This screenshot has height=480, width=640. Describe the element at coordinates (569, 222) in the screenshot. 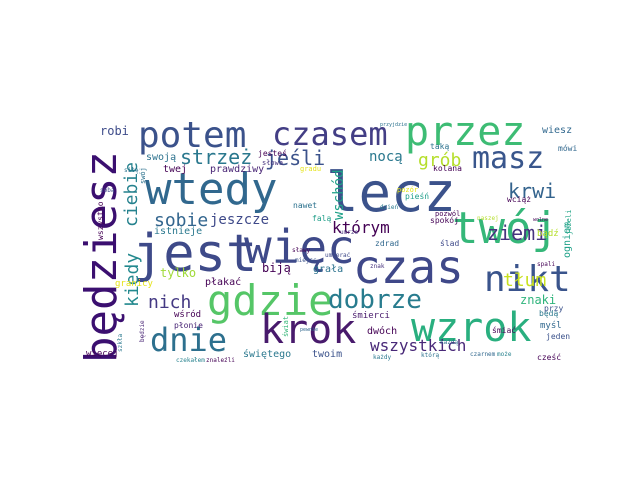

I see `word: jeżeli` at that location.